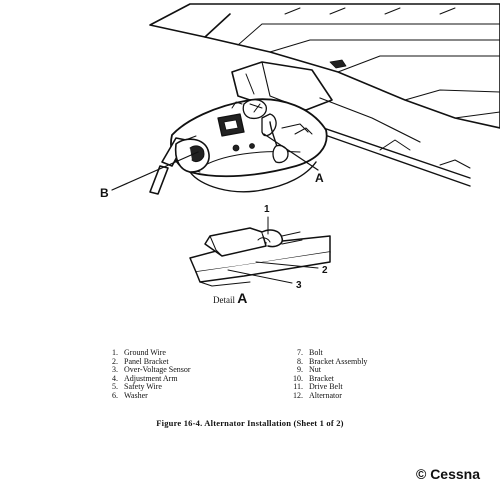  What do you see at coordinates (130, 395) in the screenshot?
I see `legend-item: 6. Washer` at bounding box center [130, 395].